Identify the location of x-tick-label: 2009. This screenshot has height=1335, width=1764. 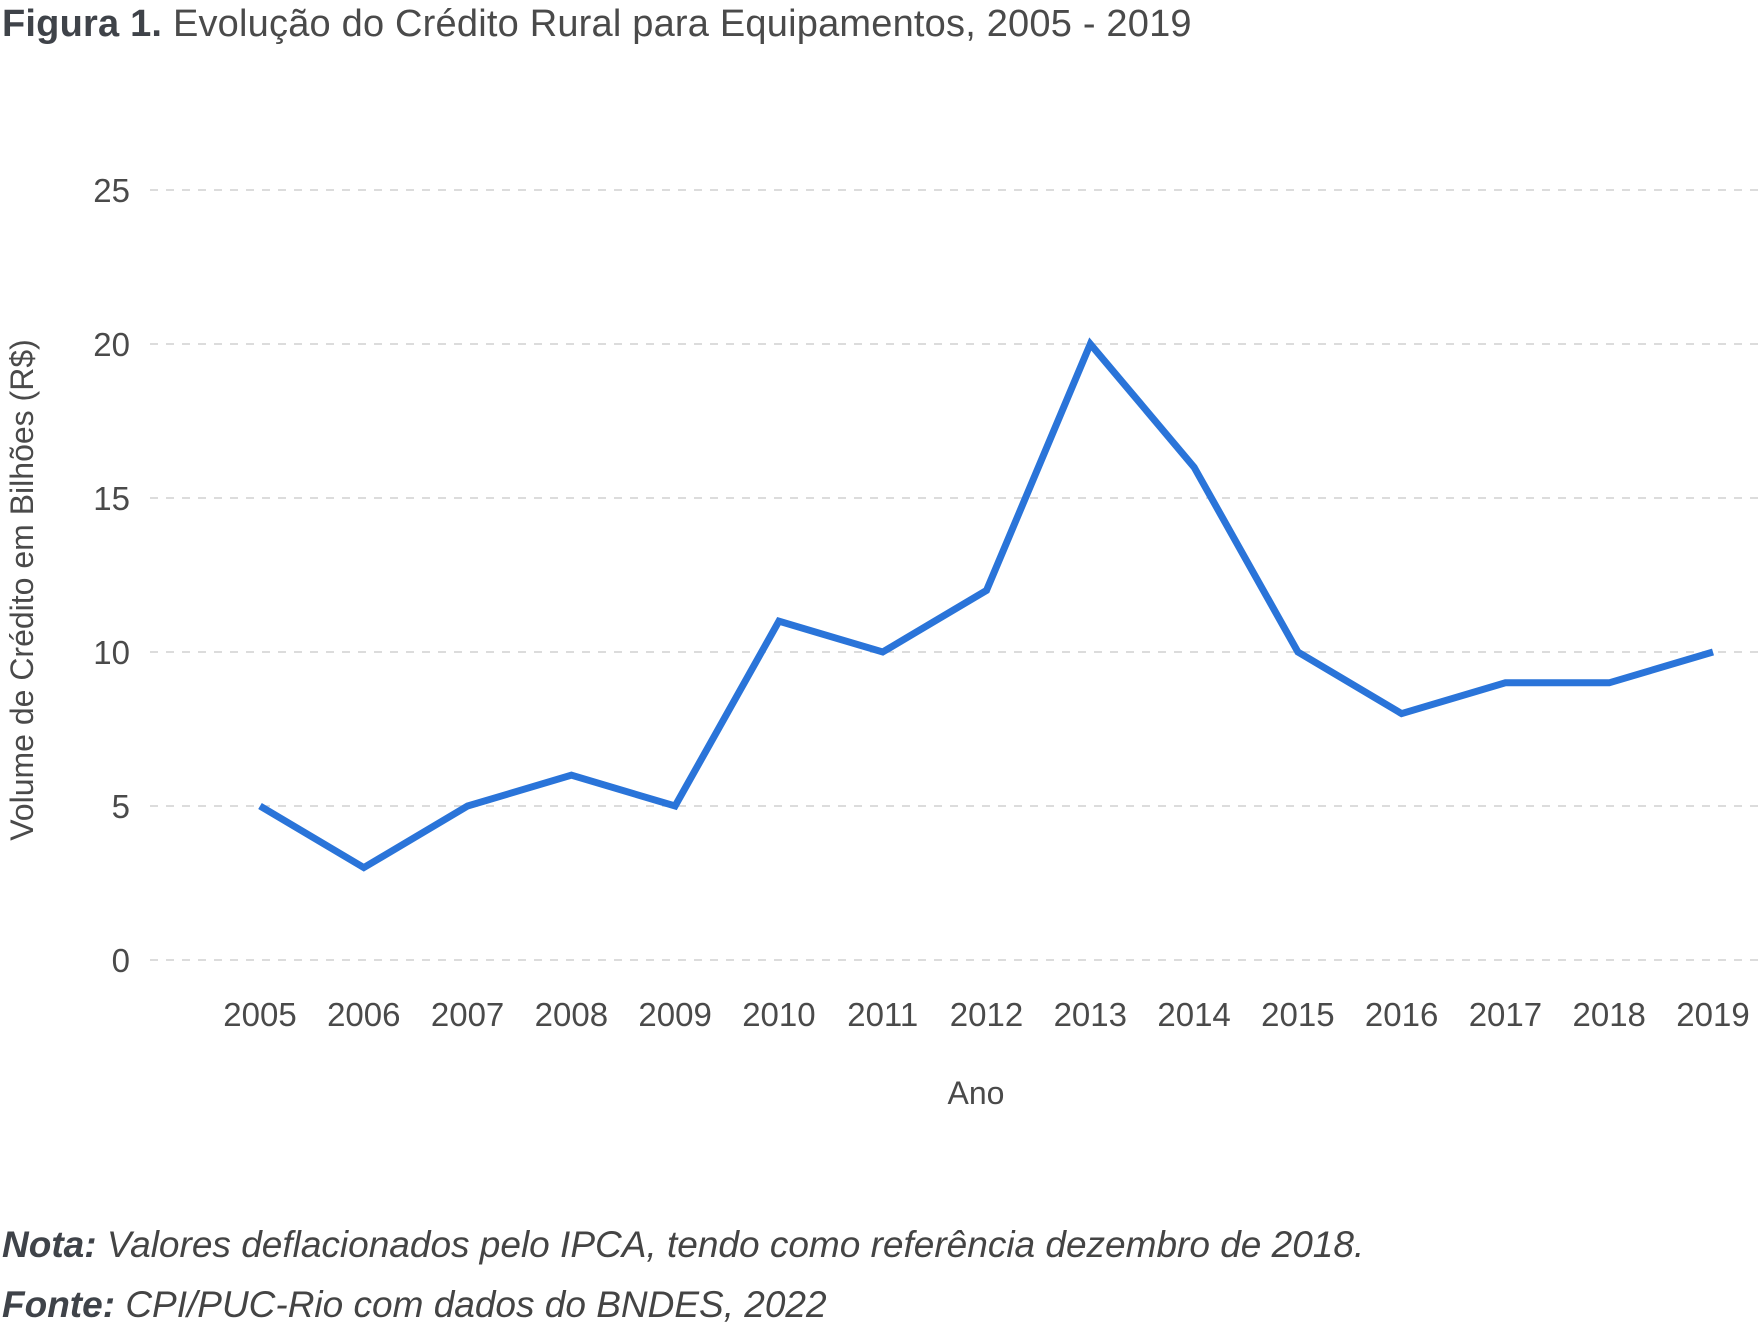
(674, 1014).